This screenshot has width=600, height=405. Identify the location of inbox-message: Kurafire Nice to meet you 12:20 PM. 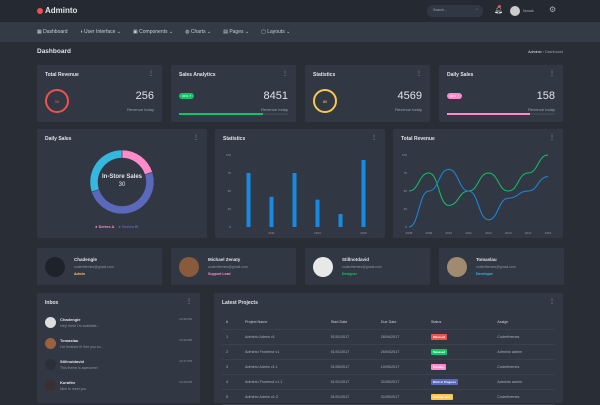
(118, 385).